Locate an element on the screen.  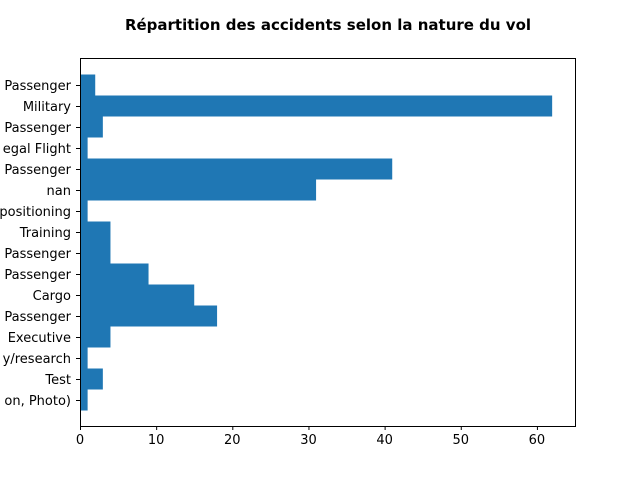
y-tick-label: Test is located at coordinates (57, 380).